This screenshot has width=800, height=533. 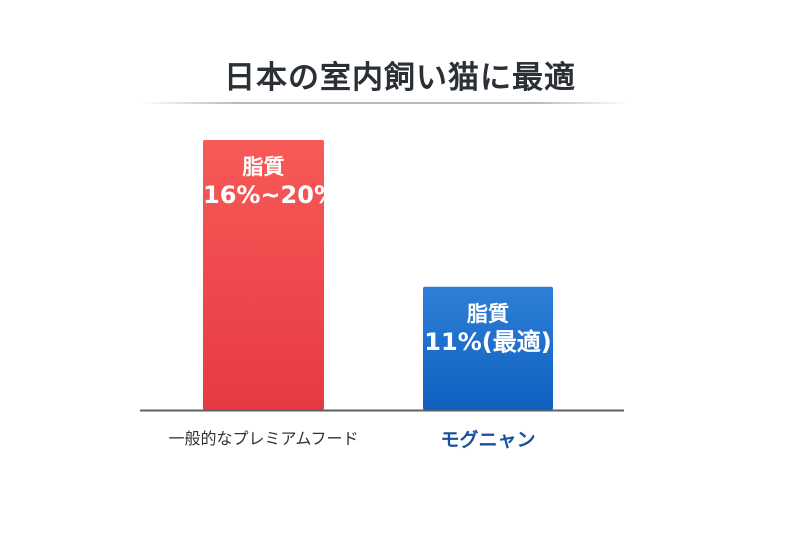 What do you see at coordinates (488, 440) in the screenshot?
I see `category-label-mognyan: モグニャン` at bounding box center [488, 440].